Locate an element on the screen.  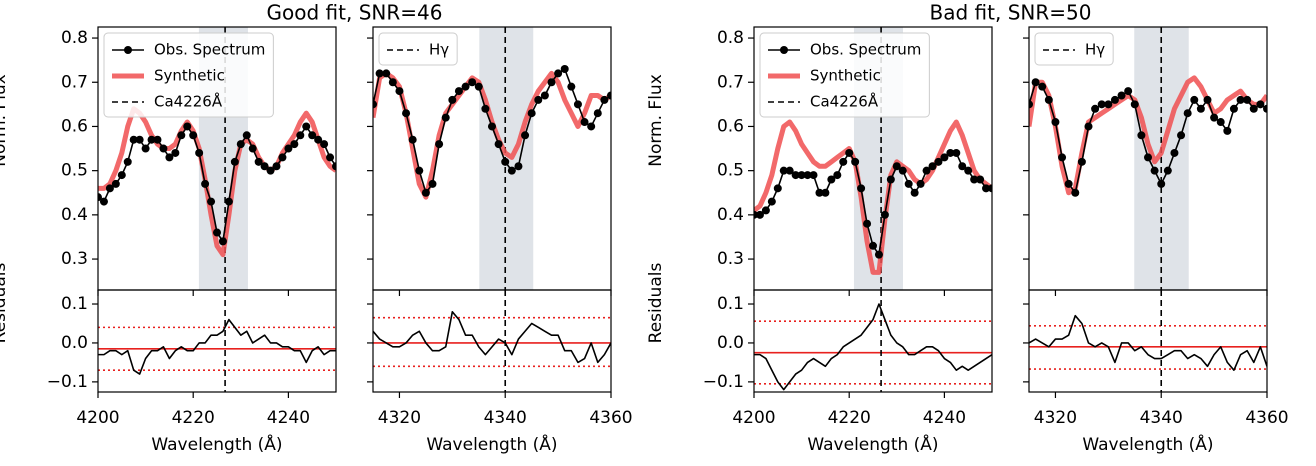
x-tick-label: 4320 is located at coordinates (399, 418).